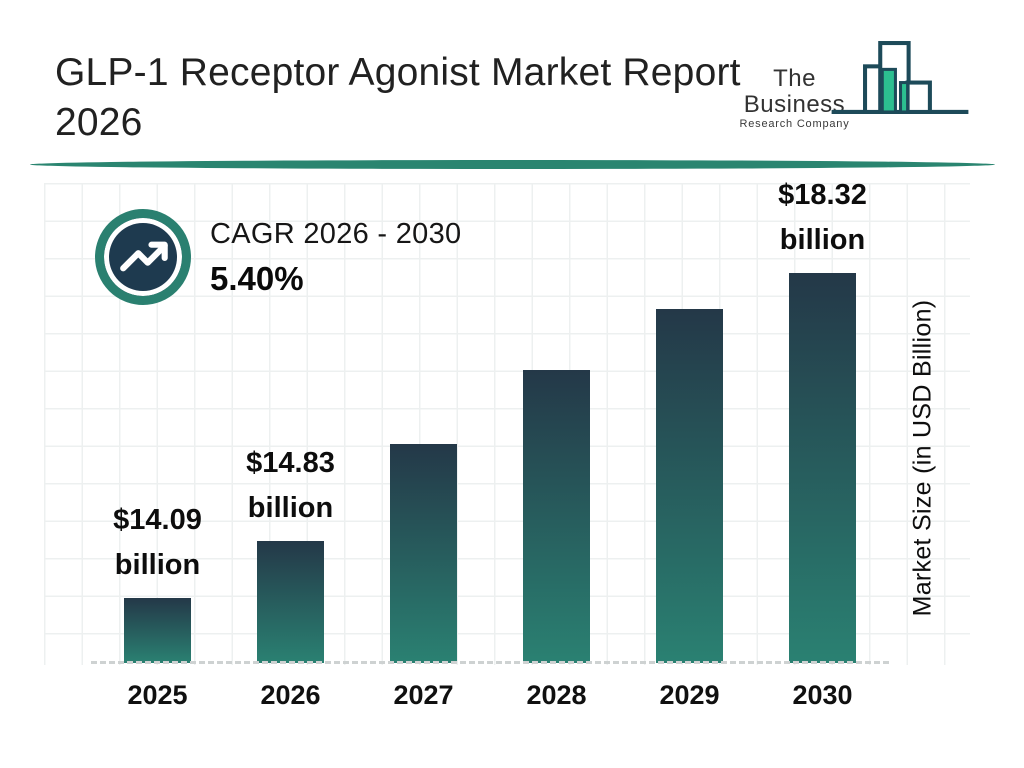 The height and width of the screenshot is (768, 1024). I want to click on bar-slot-2027, so click(423, 423).